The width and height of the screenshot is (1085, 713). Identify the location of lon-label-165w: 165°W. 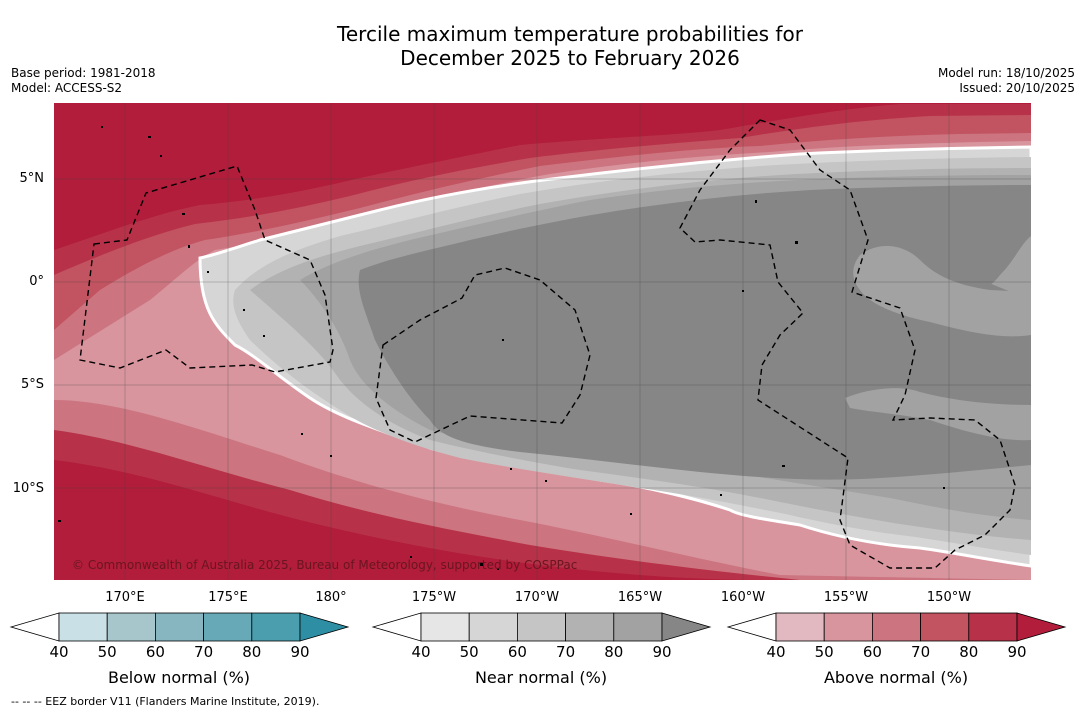
(640, 597).